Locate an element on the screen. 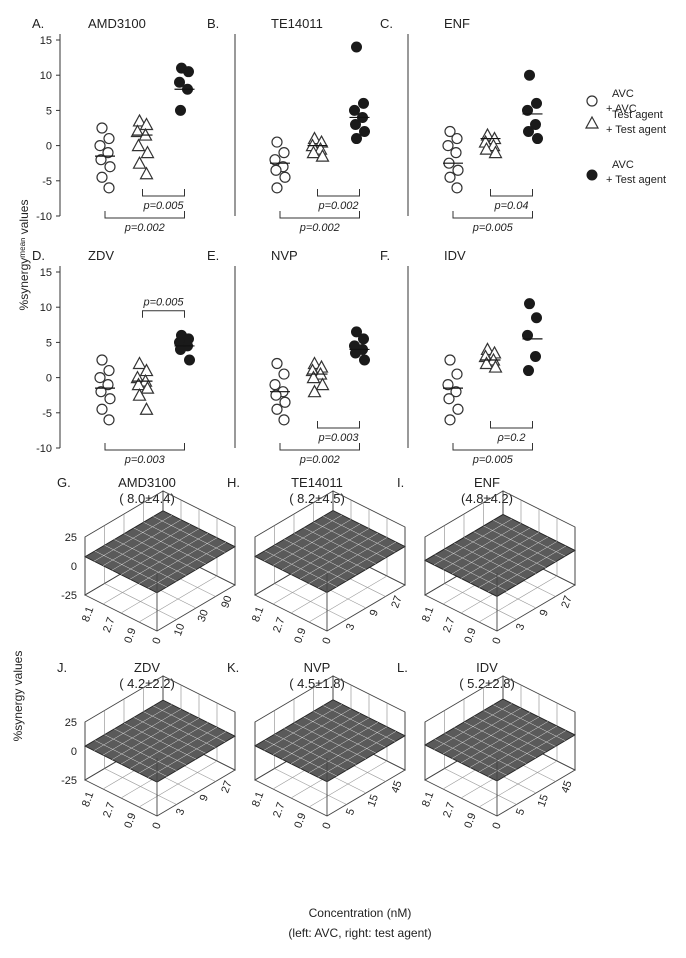 This screenshot has width=686, height=958. z-tick-label: -25 is located at coordinates (69, 596).